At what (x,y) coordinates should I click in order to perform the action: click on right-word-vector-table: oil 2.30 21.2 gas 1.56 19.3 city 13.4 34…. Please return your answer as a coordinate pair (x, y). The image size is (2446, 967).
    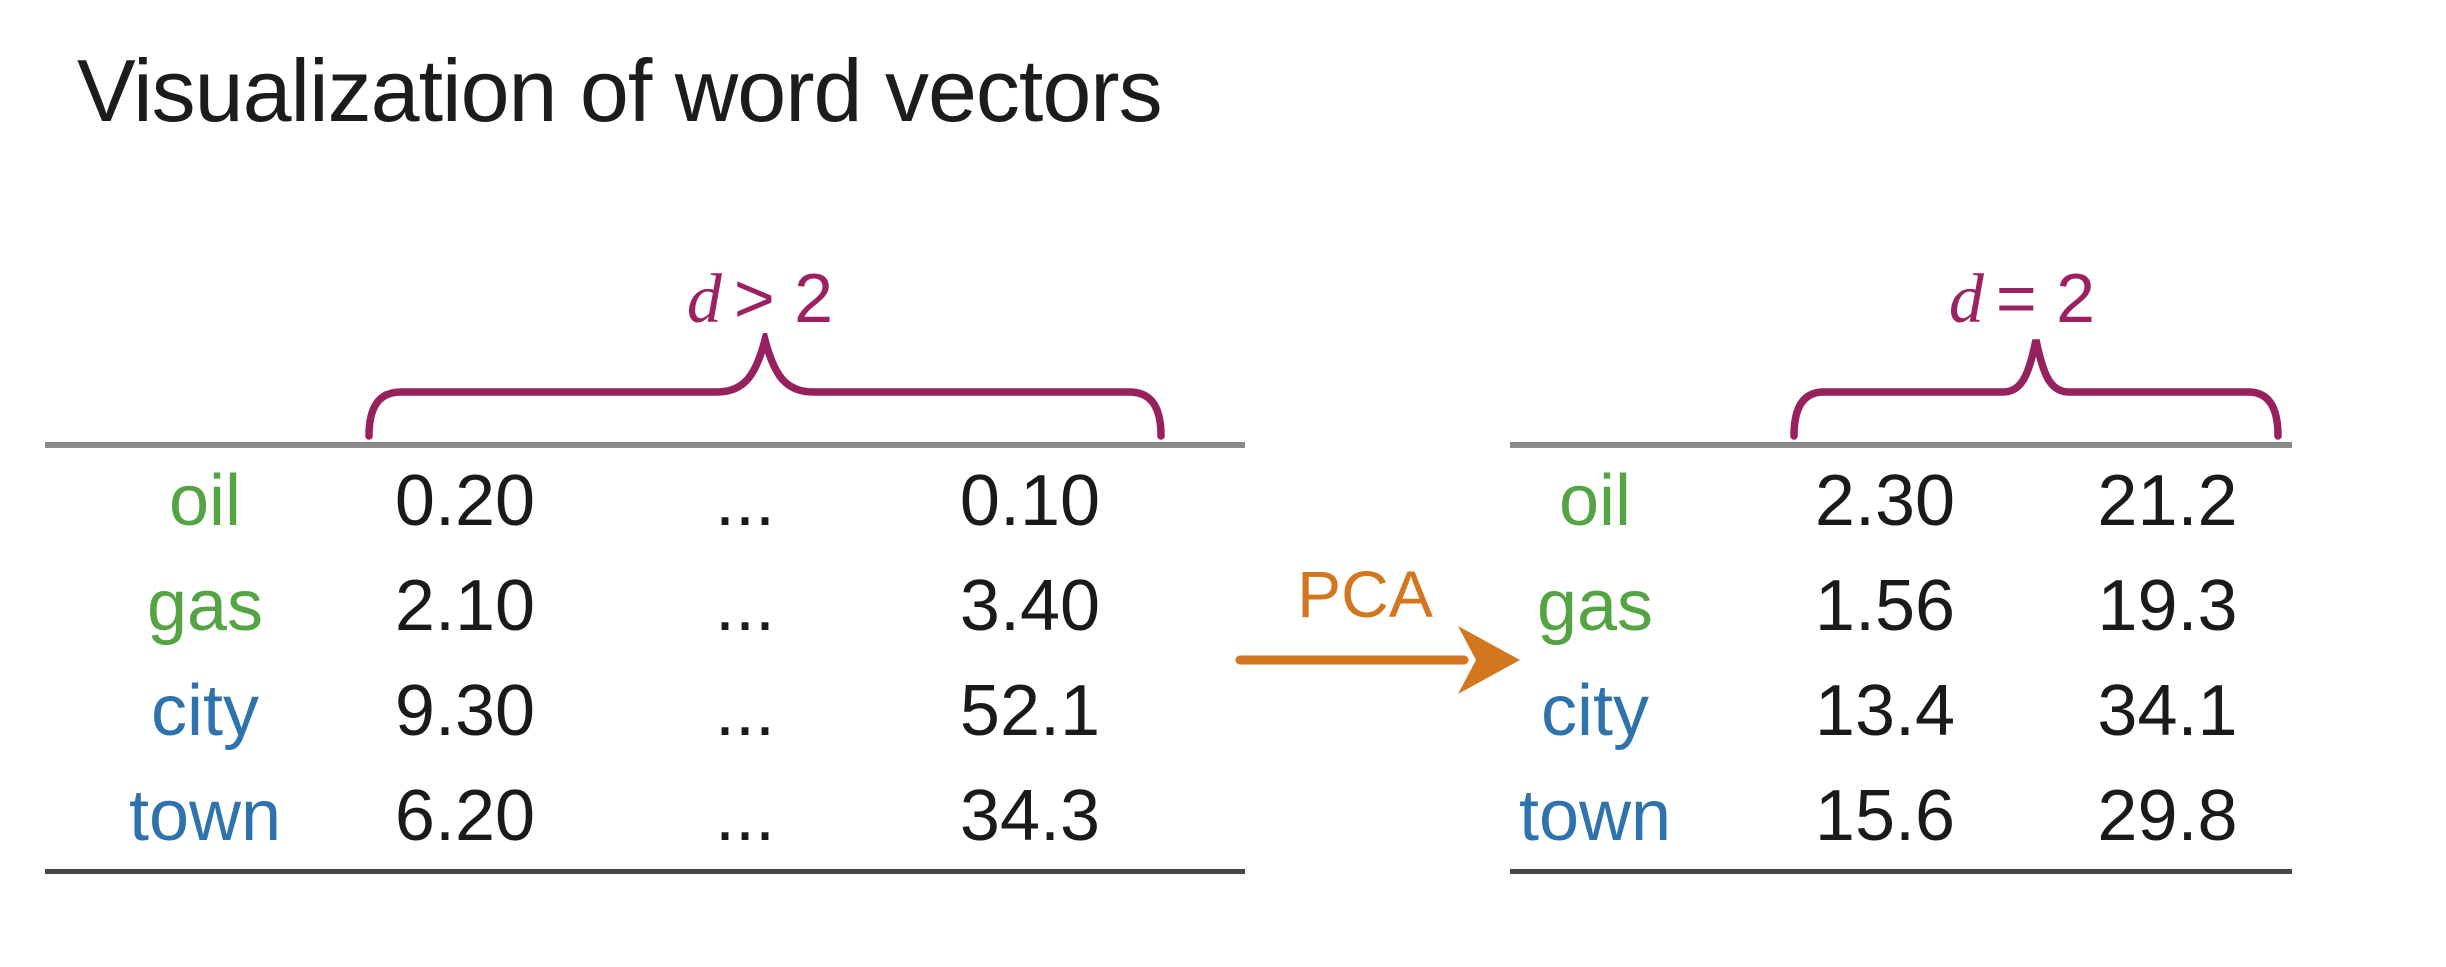
    Looking at the image, I should click on (1877, 658).